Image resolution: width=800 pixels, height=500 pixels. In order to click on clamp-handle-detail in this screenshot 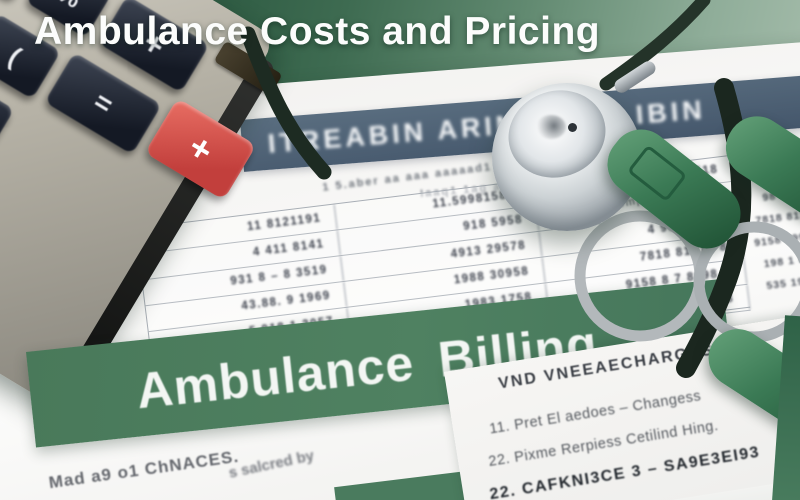, I will do `click(657, 173)`.